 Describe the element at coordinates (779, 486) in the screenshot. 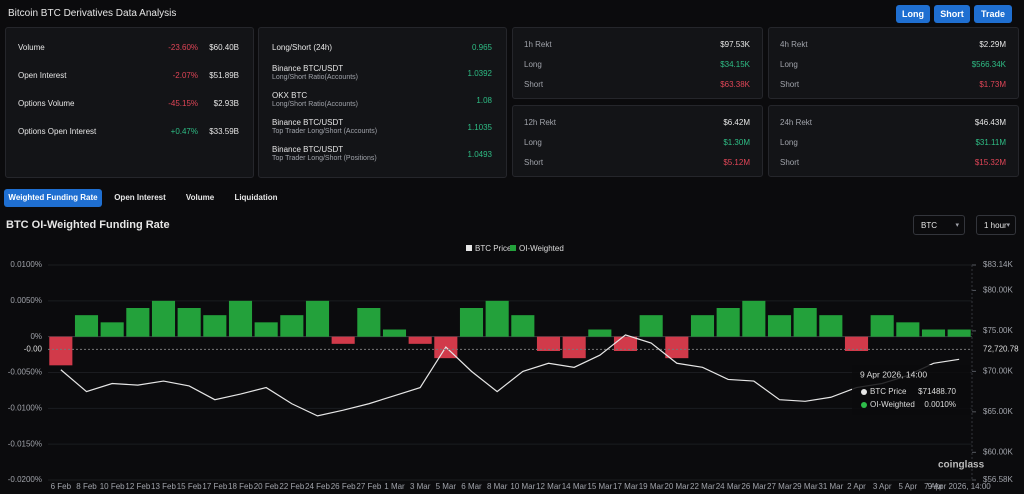

I see `x-tick-label: 27 Mar` at that location.